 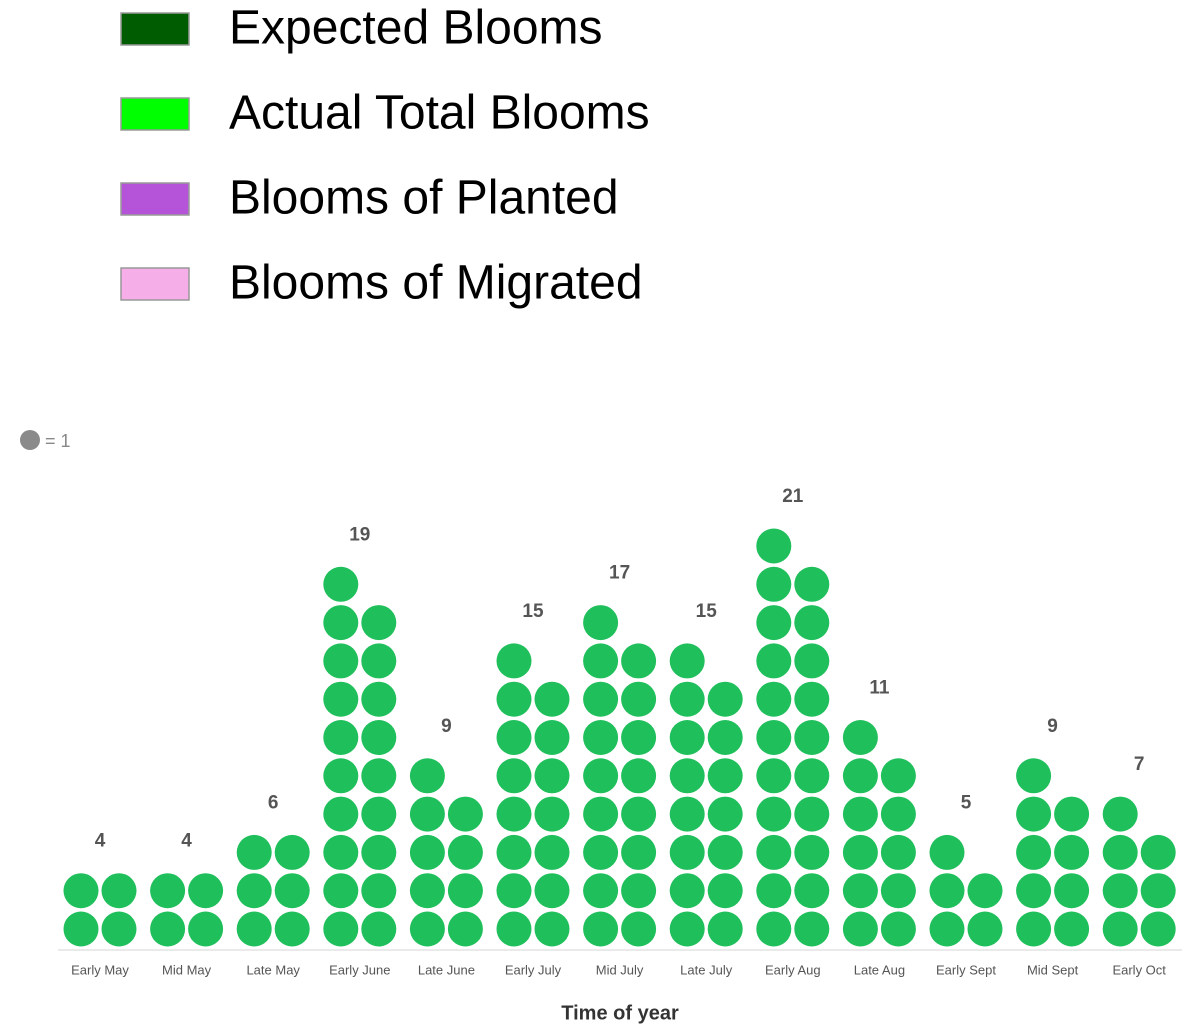 I want to click on legend-label: Actual Total Blooms, so click(x=439, y=113).